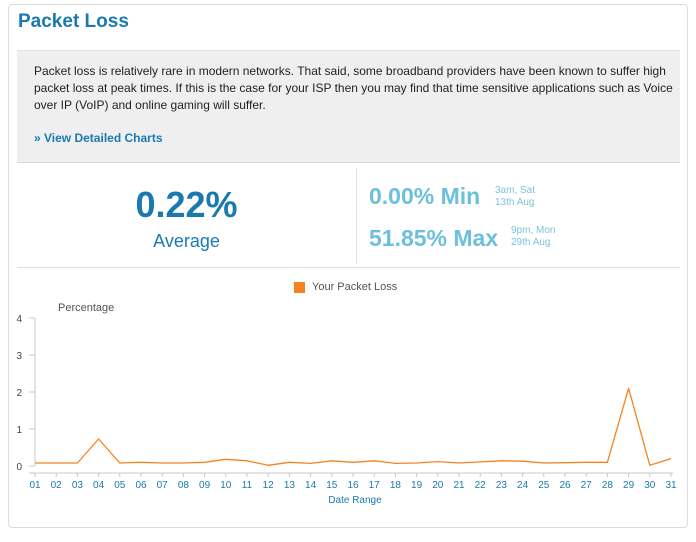 The image size is (696, 542). Describe the element at coordinates (120, 485) in the screenshot. I see `x-tick-label: 05` at that location.